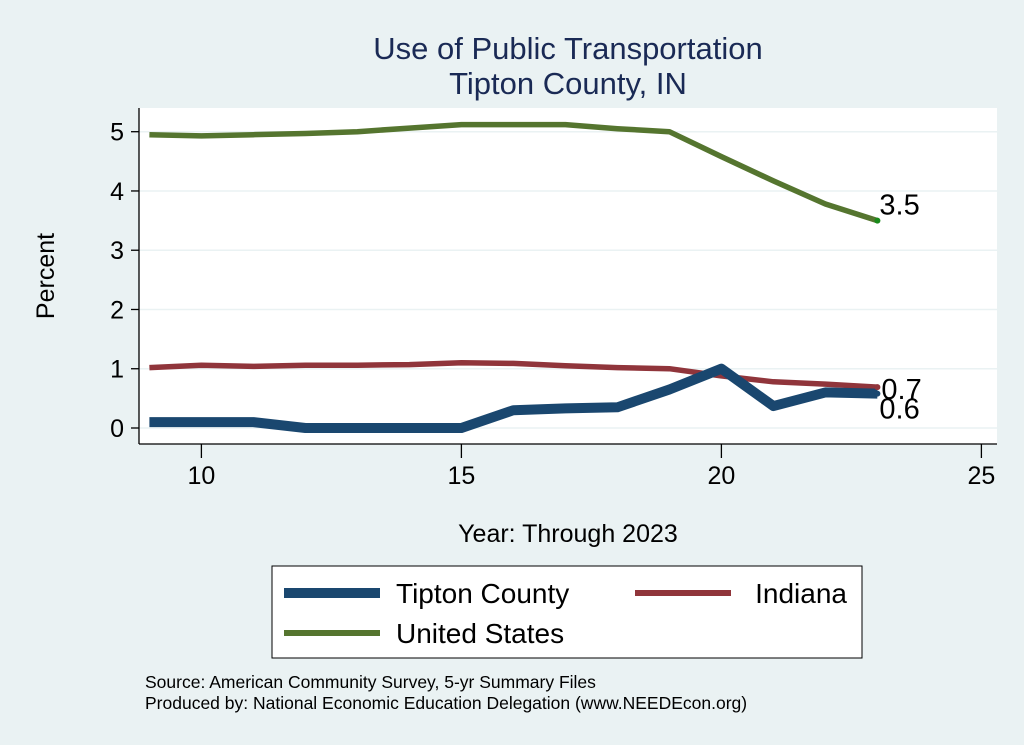  Describe the element at coordinates (877, 393) in the screenshot. I see `end-marker-tipton-county` at that location.